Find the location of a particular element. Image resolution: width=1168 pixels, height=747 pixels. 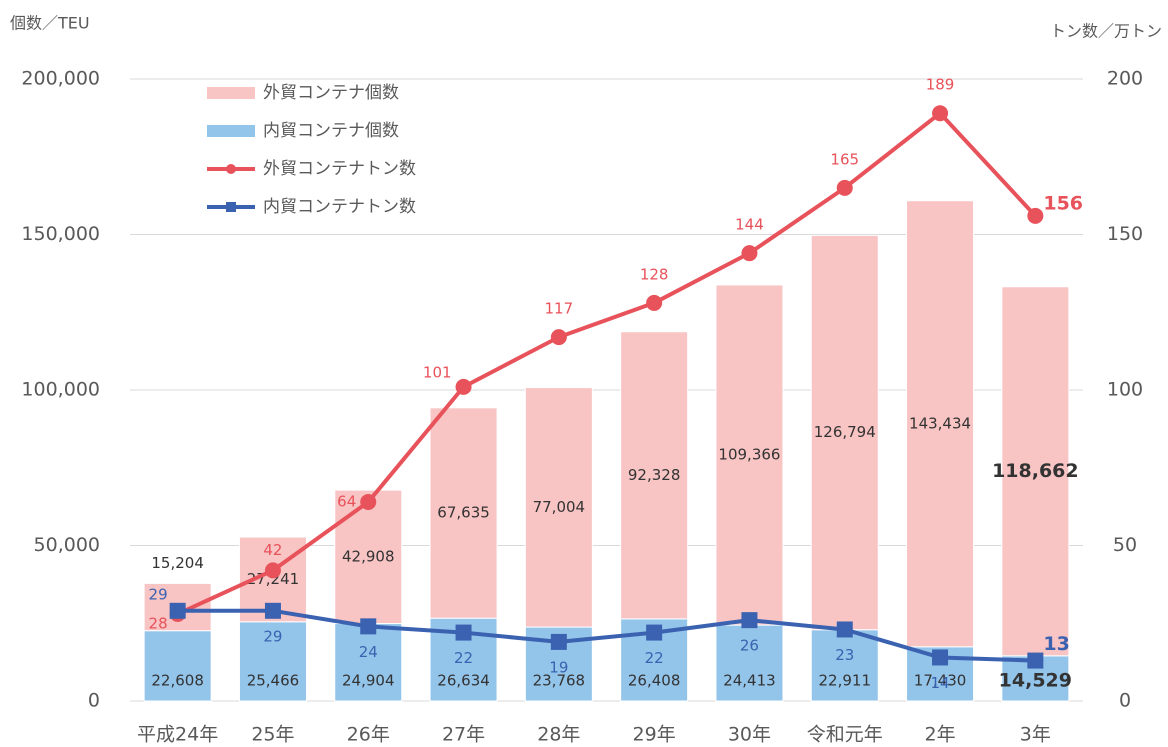

y2-tick-label: 0 is located at coordinates (1125, 701).